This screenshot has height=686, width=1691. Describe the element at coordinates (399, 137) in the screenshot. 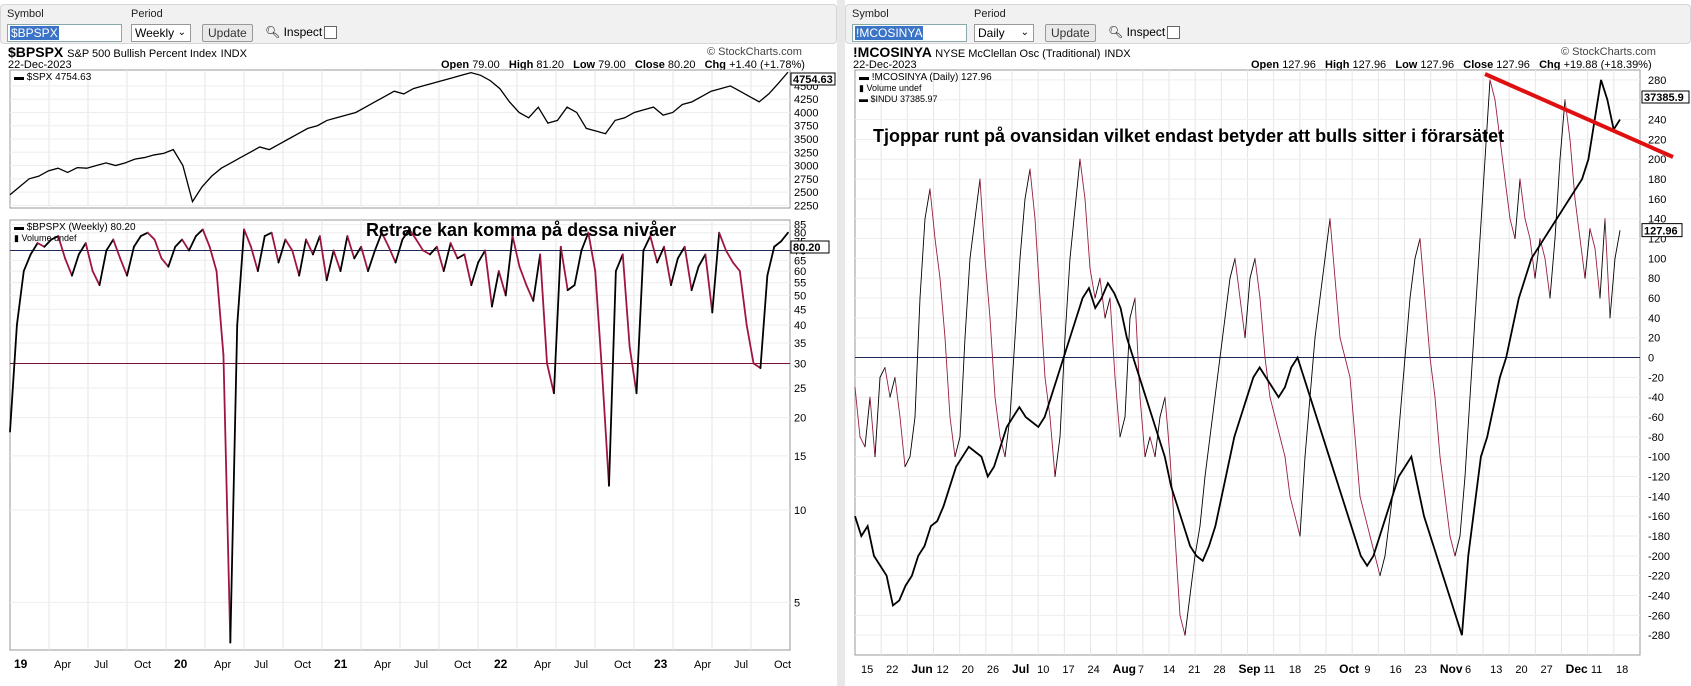

I see `spx-line` at that location.